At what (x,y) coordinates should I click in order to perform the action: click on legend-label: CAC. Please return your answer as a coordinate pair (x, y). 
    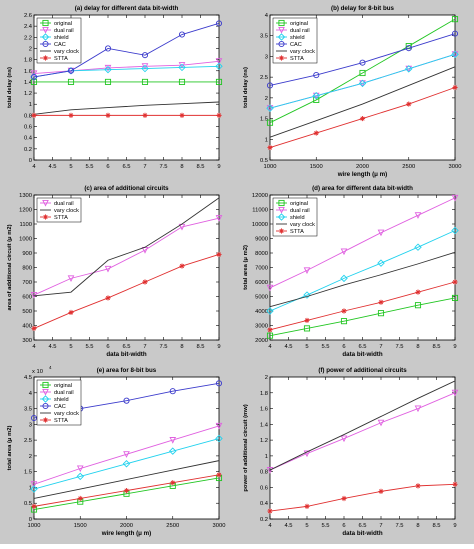
    Looking at the image, I should click on (296, 45).